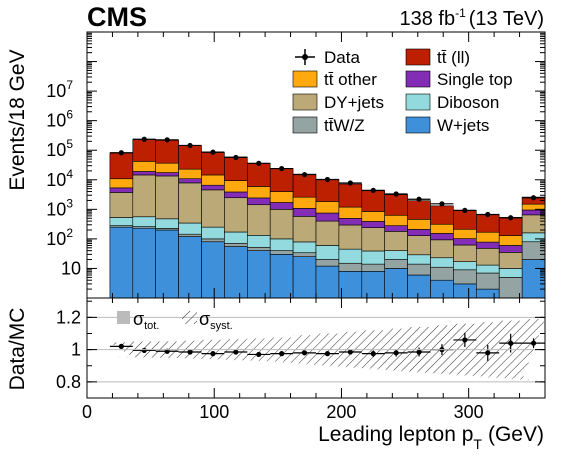 The height and width of the screenshot is (459, 580). I want to click on y-tick-exp: 4, so click(69, 174).